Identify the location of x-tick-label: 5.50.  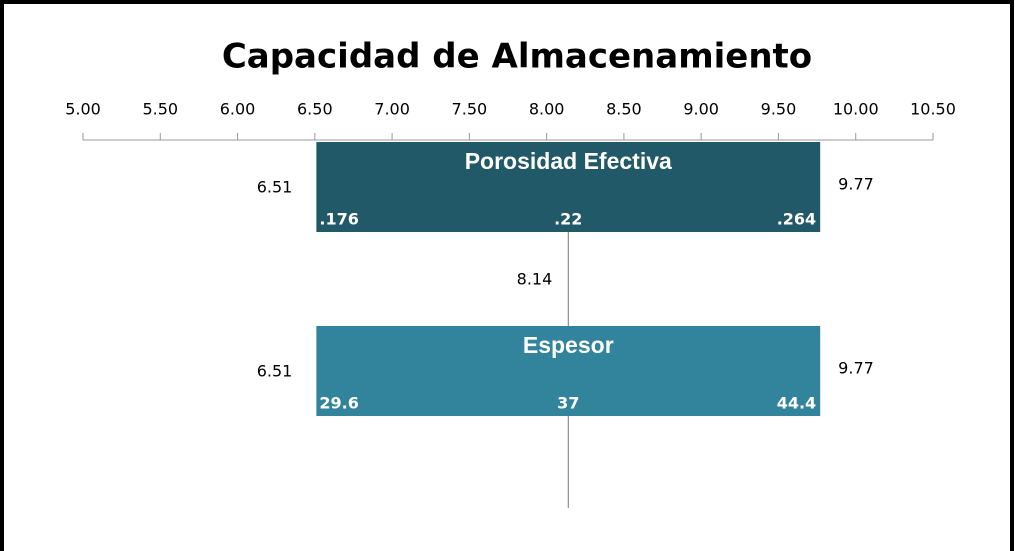
(160, 109).